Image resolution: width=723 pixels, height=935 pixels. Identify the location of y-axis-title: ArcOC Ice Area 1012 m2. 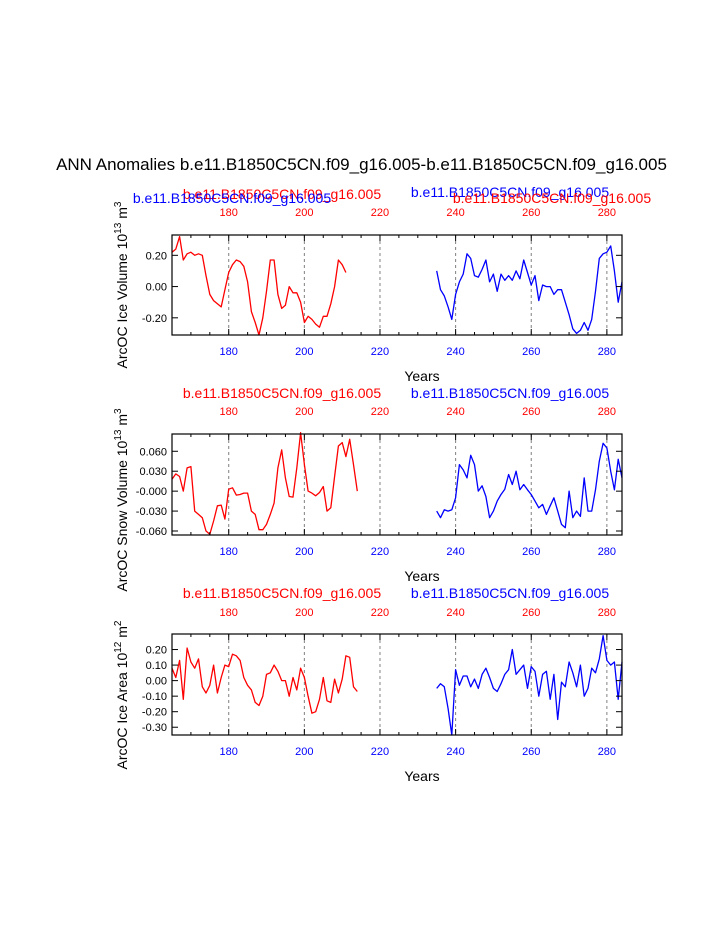
(121, 694).